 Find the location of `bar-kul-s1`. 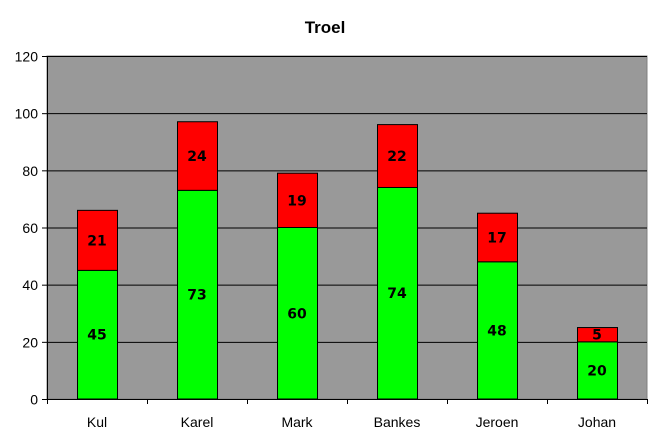

bar-kul-s1 is located at coordinates (97, 334).